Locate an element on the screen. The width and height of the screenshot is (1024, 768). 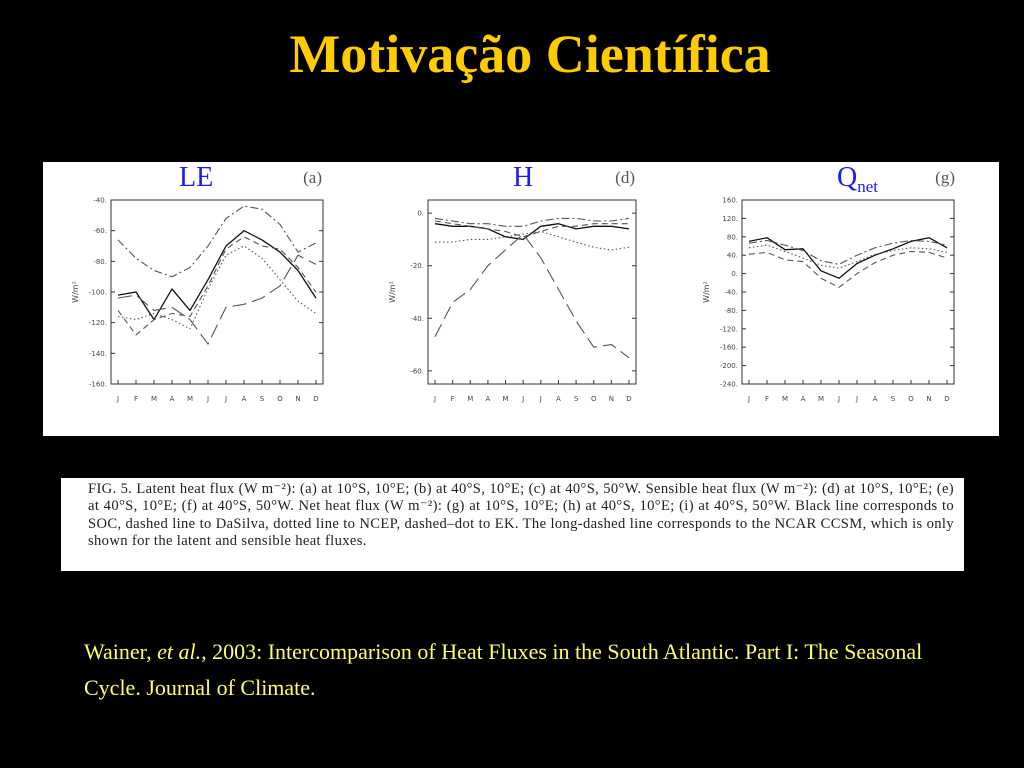
panel-g-series-ncep is located at coordinates (848, 256).